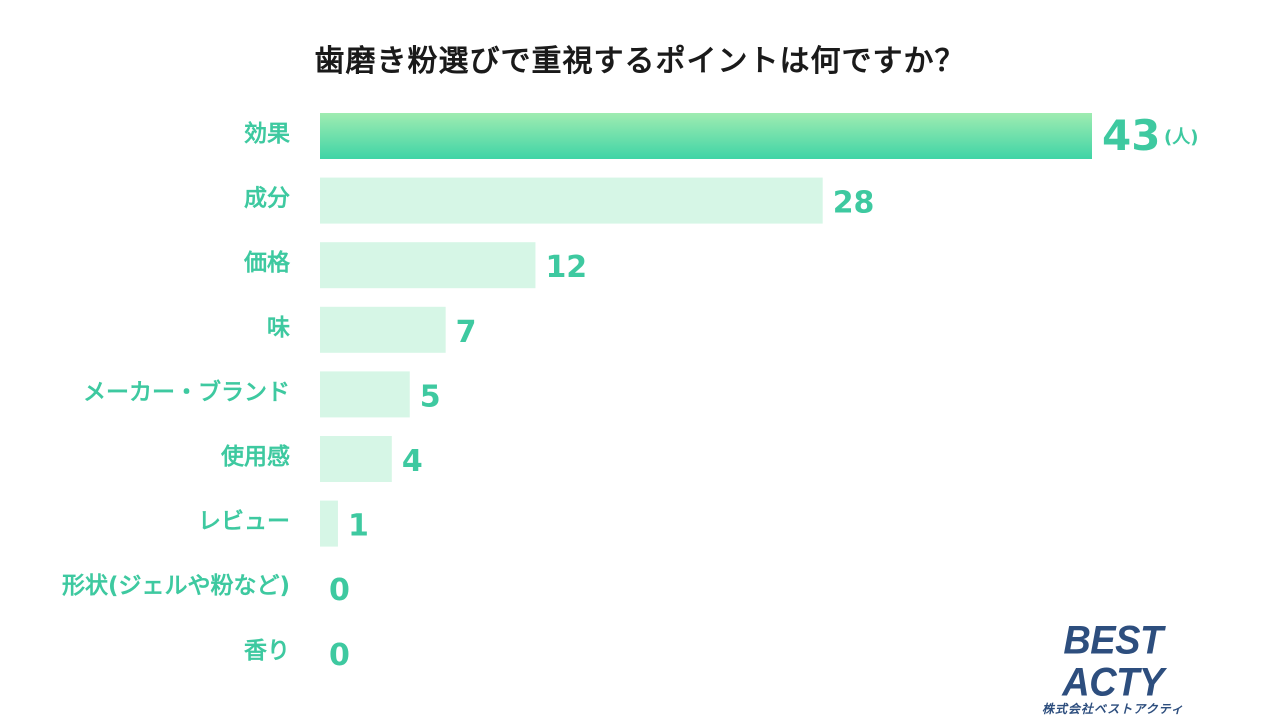 The height and width of the screenshot is (720, 1280). Describe the element at coordinates (267, 133) in the screenshot. I see `category-label: 効果` at that location.